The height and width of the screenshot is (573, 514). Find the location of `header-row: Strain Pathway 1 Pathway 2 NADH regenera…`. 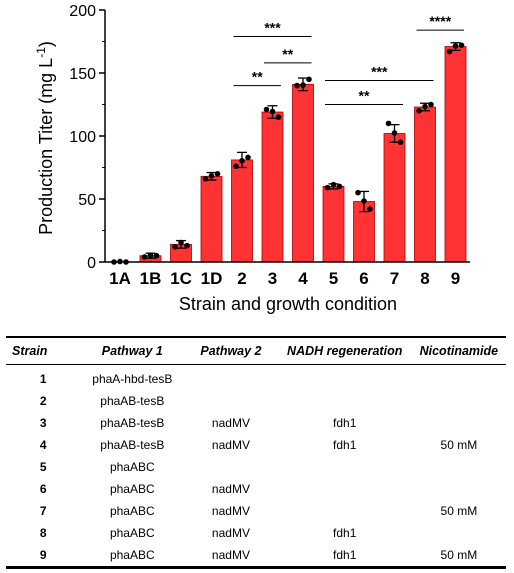

header-row: Strain Pathway 1 Pathway 2 NADH regenera… is located at coordinates (256, 350).